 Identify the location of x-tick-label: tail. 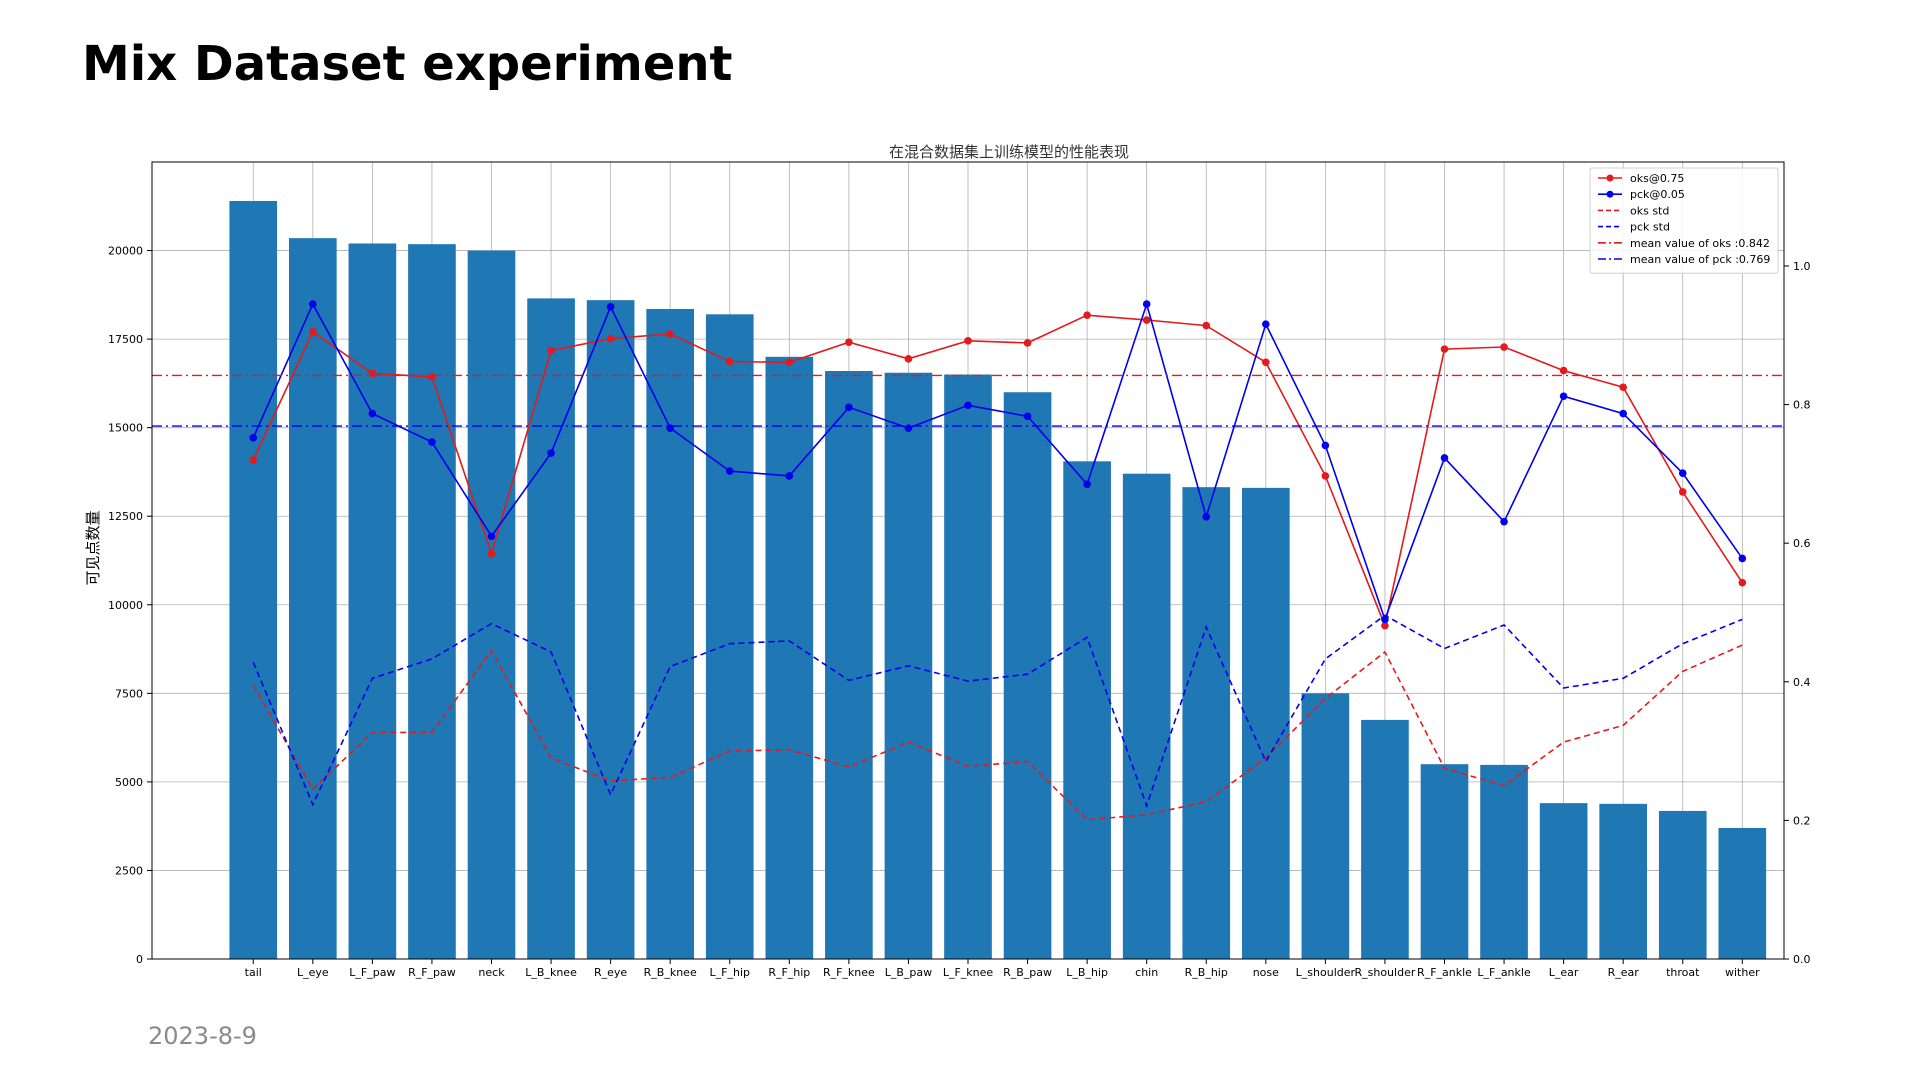
(253, 972).